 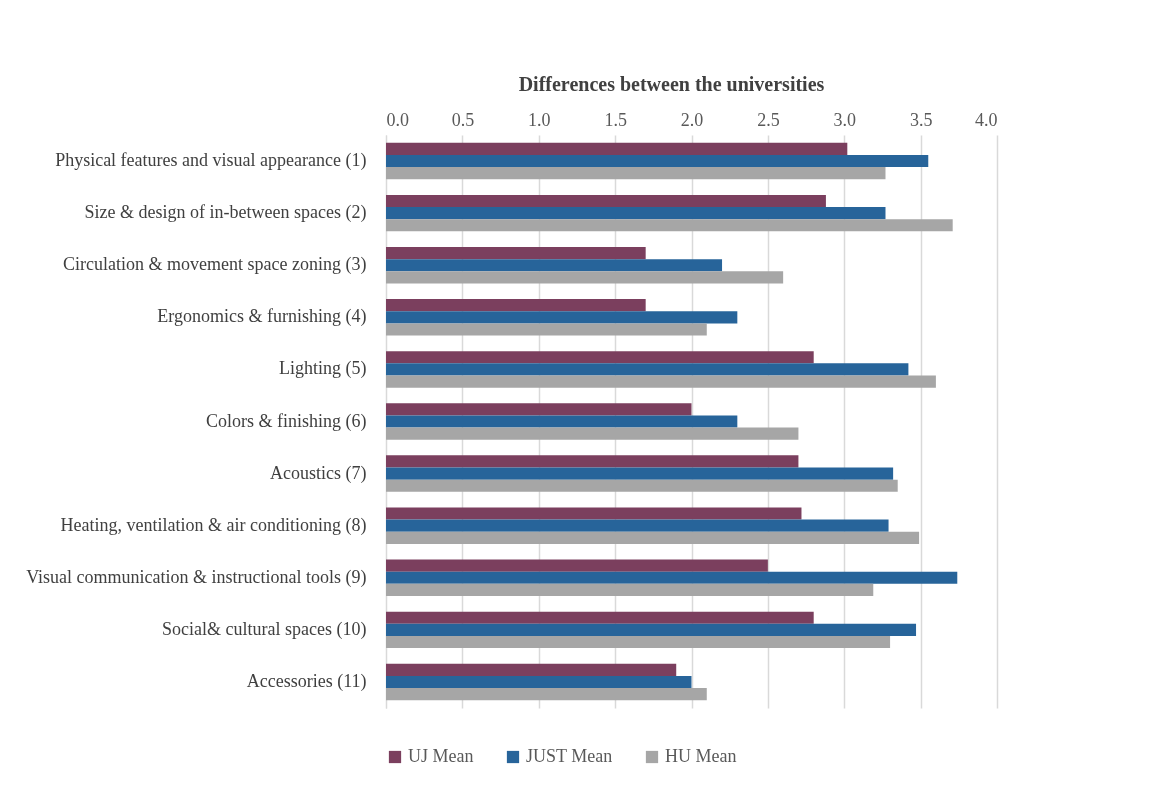 What do you see at coordinates (569, 756) in the screenshot?
I see `legend-label: JUST Mean` at bounding box center [569, 756].